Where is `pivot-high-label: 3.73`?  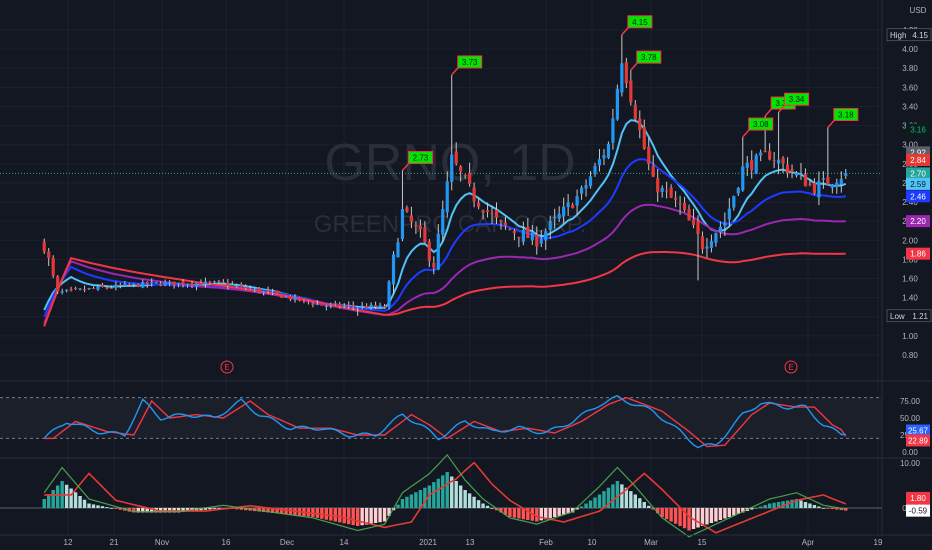 pivot-high-label: 3.73 is located at coordinates (467, 65).